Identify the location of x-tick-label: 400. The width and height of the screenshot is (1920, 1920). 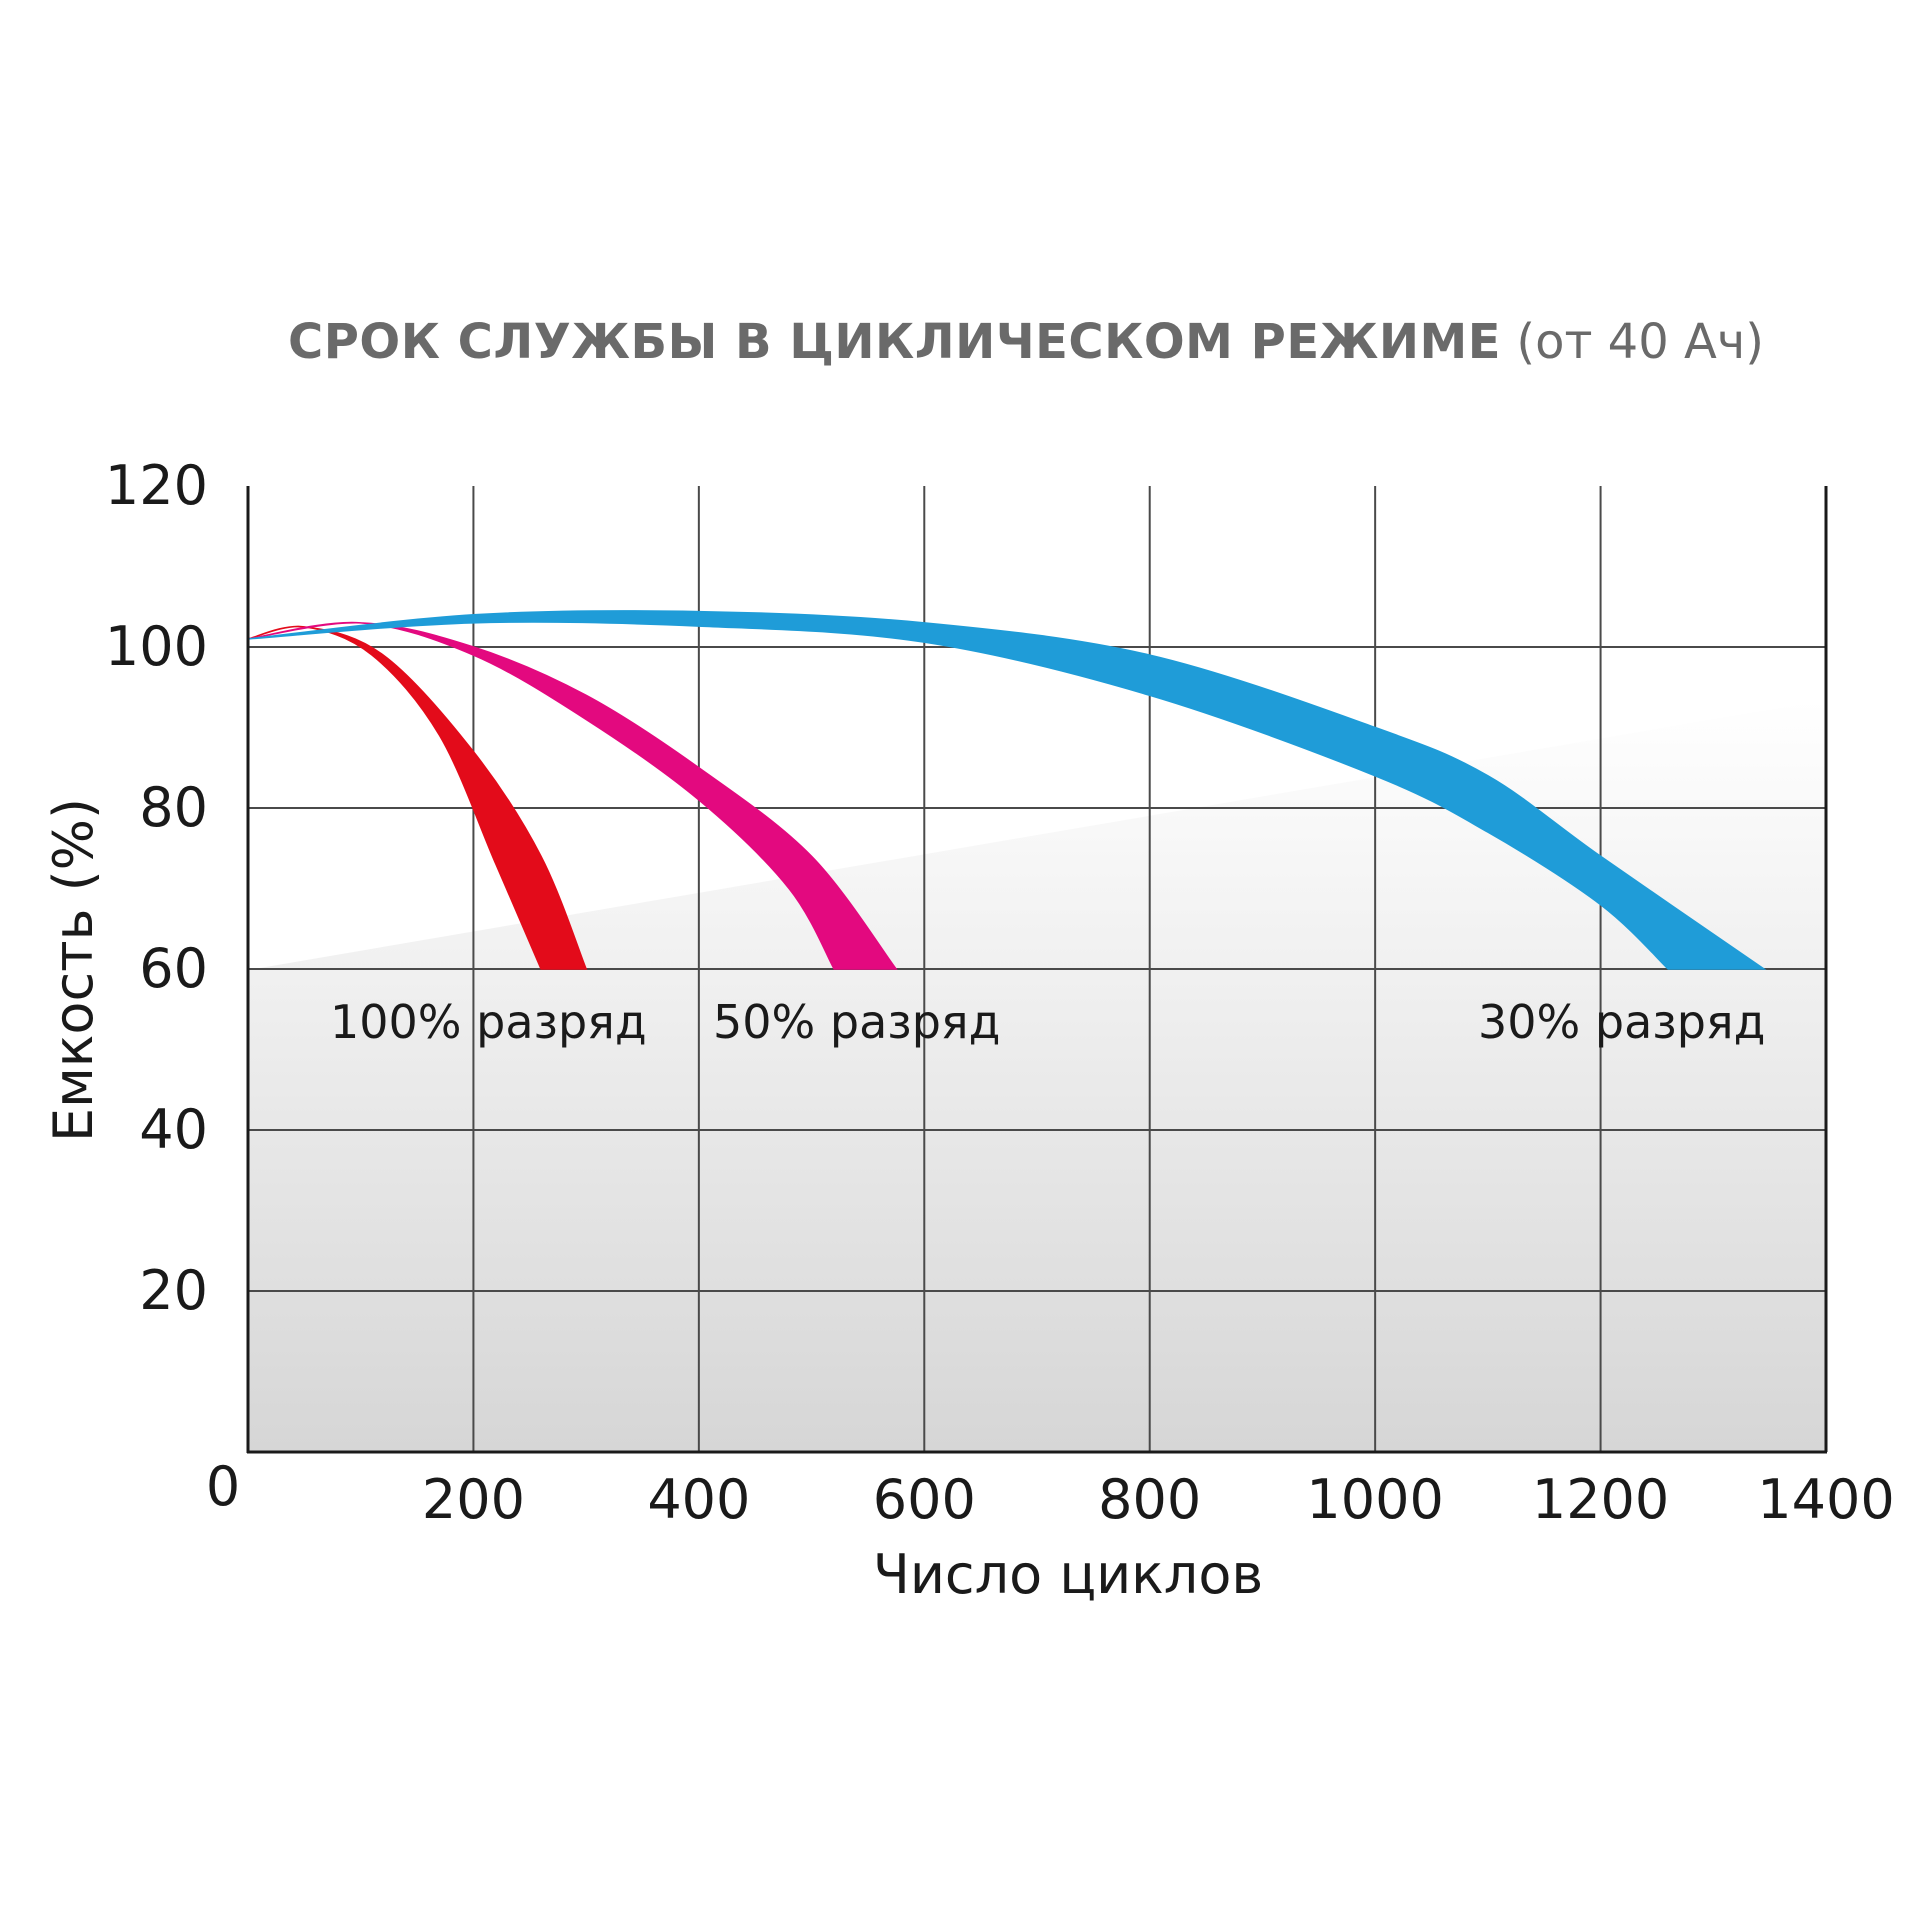
(698, 1499).